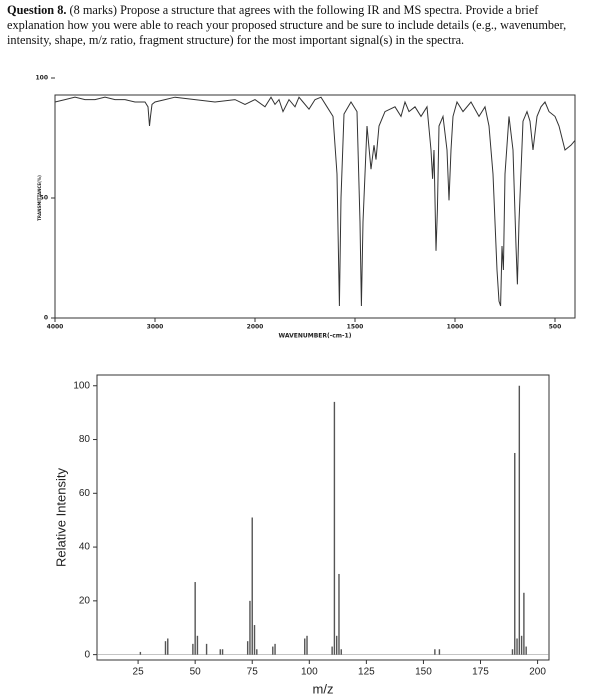  I want to click on x-tick-label: 2000, so click(255, 327).